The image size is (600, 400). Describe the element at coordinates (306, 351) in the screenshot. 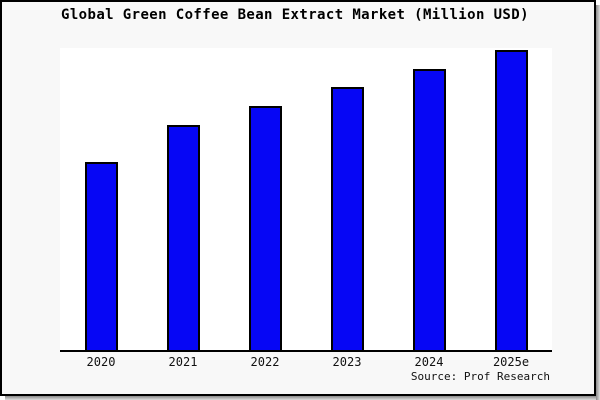

I see `x-axis-line` at that location.